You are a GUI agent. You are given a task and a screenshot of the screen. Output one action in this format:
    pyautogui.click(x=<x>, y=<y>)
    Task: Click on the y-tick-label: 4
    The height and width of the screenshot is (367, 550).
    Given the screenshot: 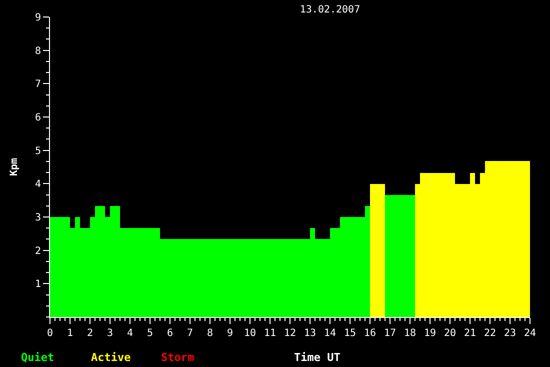 What is the action you would take?
    pyautogui.click(x=37, y=184)
    